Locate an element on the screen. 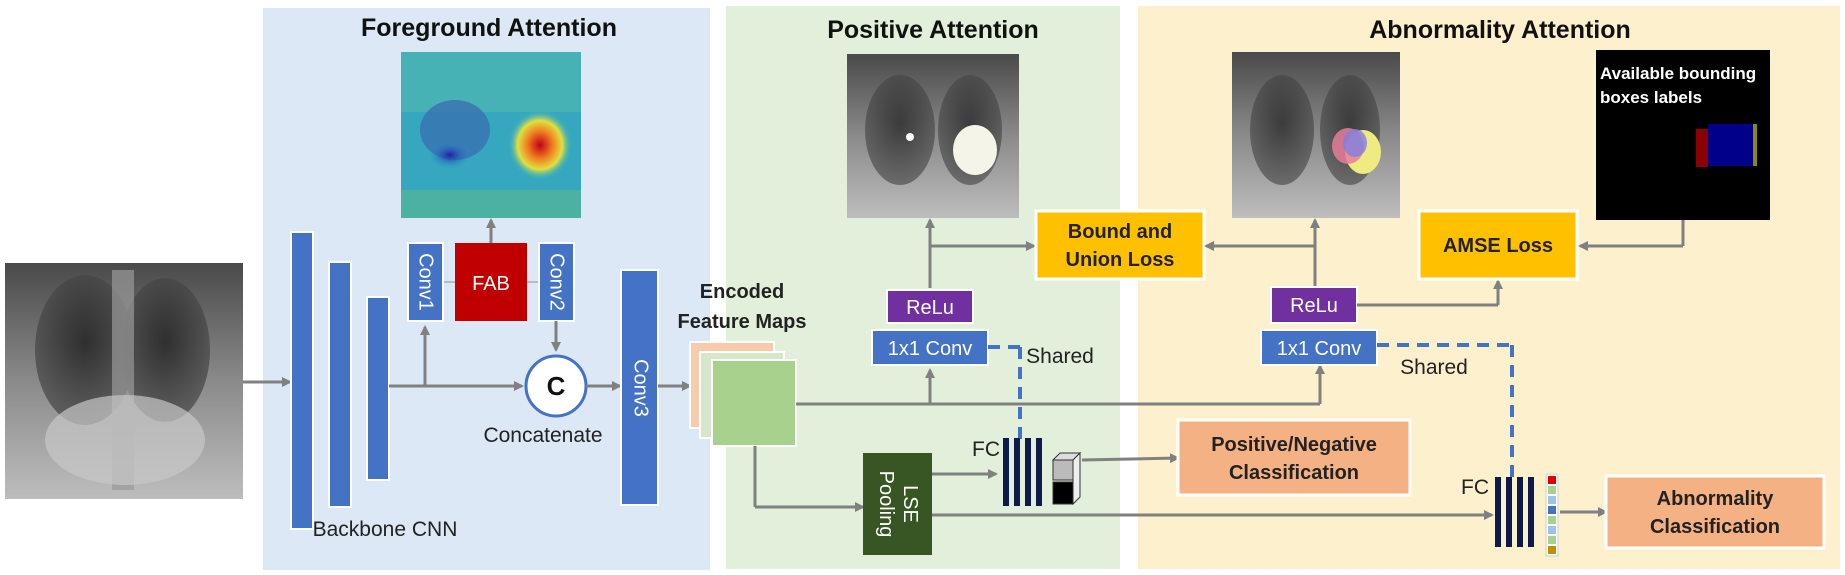 The width and height of the screenshot is (1845, 575). multi-class-output-vector is located at coordinates (1552, 515).